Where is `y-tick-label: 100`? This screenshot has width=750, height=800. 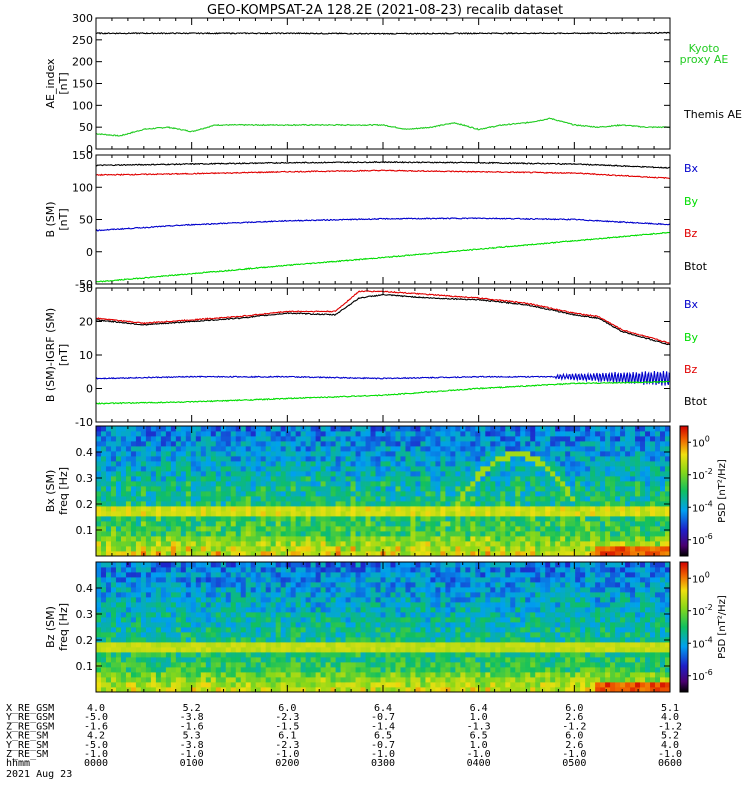
y-tick-label: 100 is located at coordinates (82, 187).